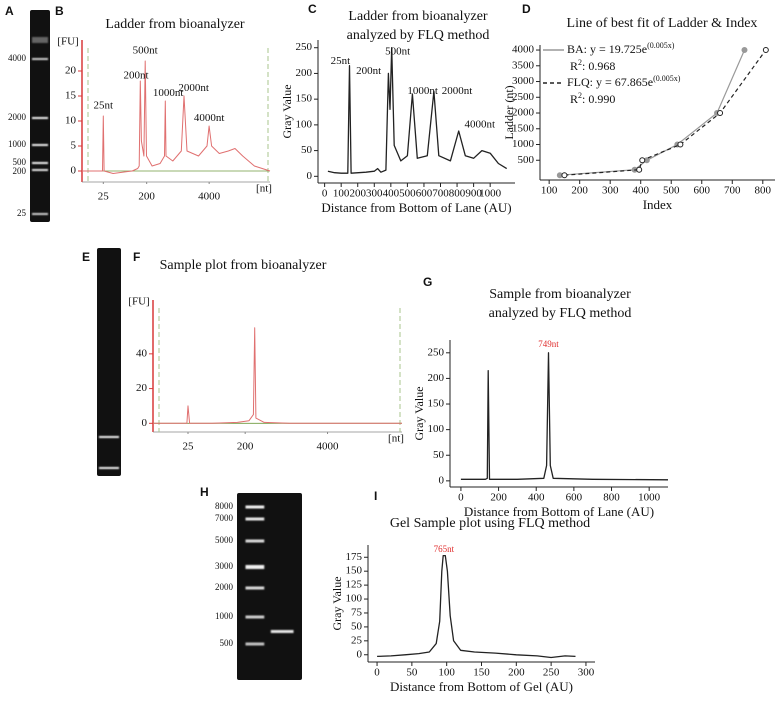 The height and width of the screenshot is (705, 780). Describe the element at coordinates (304, 73) in the screenshot. I see `y-tick-label: 200` at that location.